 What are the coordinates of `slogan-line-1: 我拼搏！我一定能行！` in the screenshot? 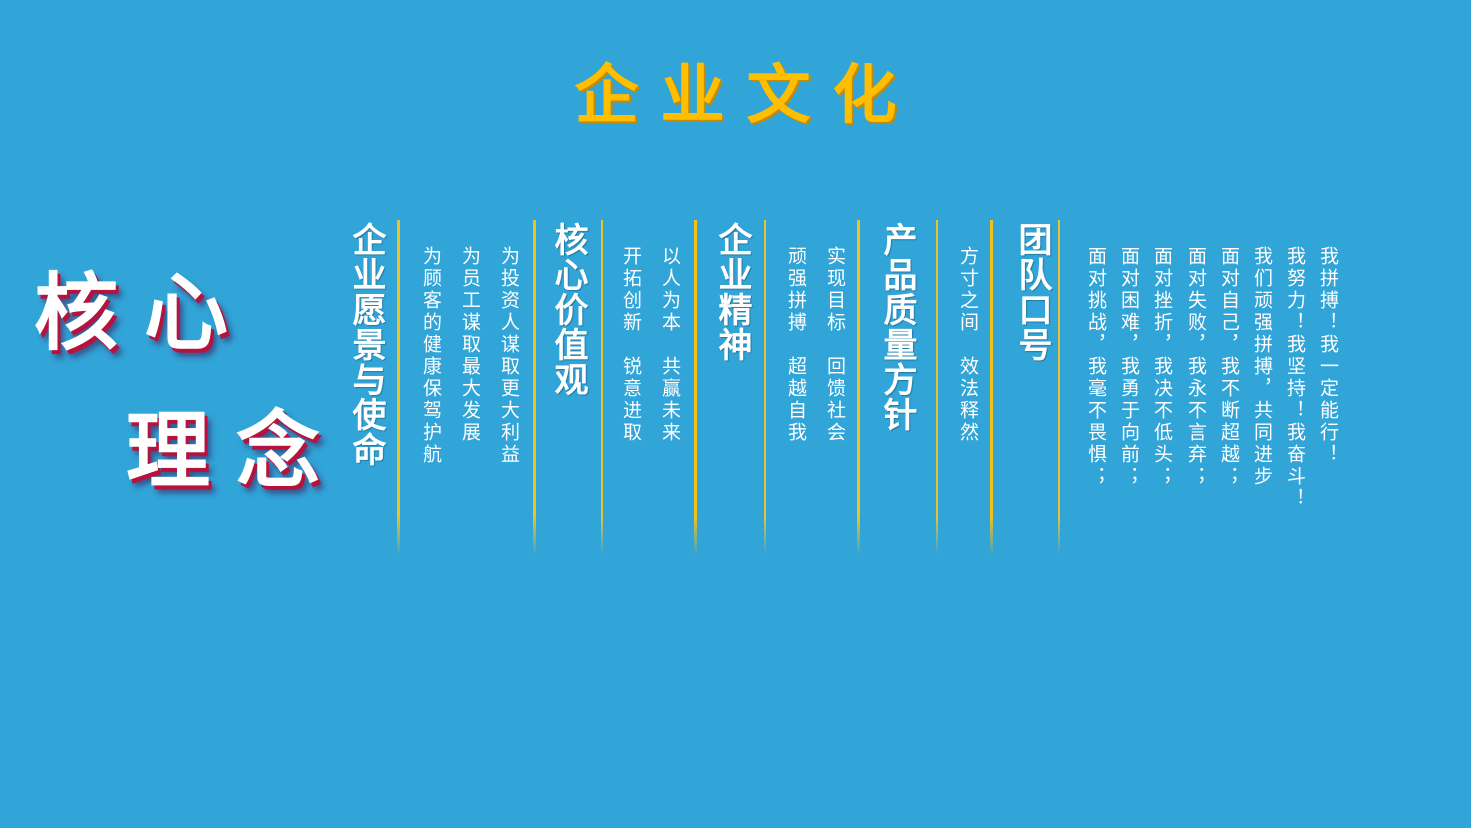 It's located at (1328, 356).